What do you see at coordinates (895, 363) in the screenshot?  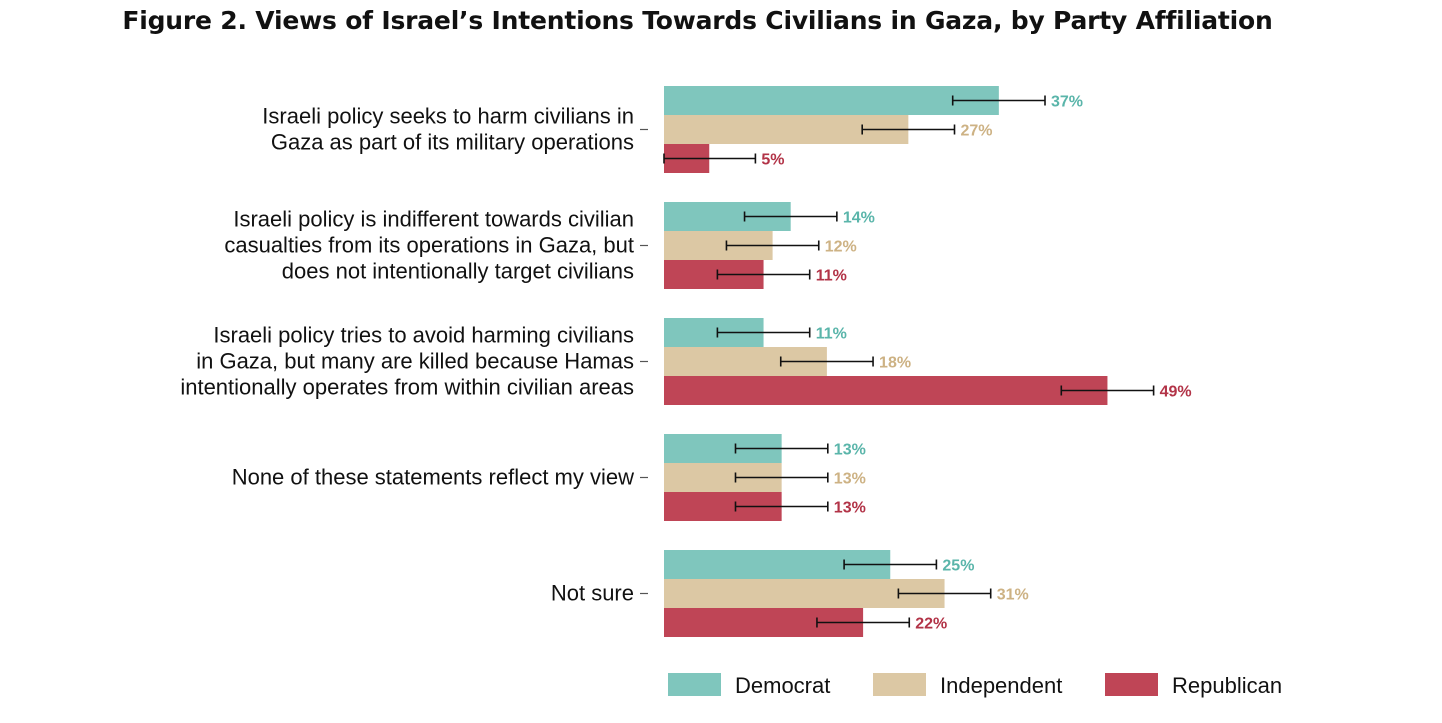 I see `value-label: 18%` at bounding box center [895, 363].